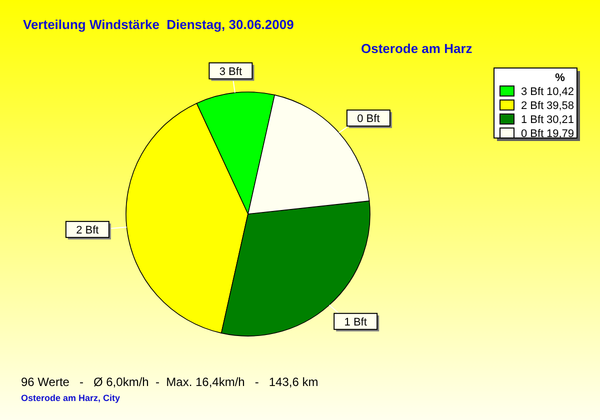 Image resolution: width=600 pixels, height=420 pixels. What do you see at coordinates (532, 106) in the screenshot?
I see `legend-label: 2 Bft` at bounding box center [532, 106].